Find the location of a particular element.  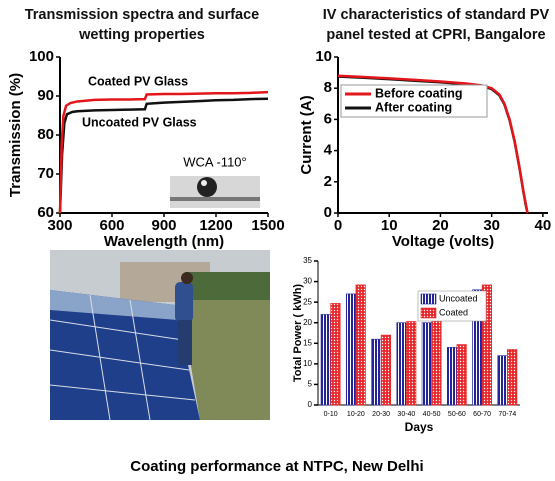

x-tick-label: 20-30 is located at coordinates (381, 414).